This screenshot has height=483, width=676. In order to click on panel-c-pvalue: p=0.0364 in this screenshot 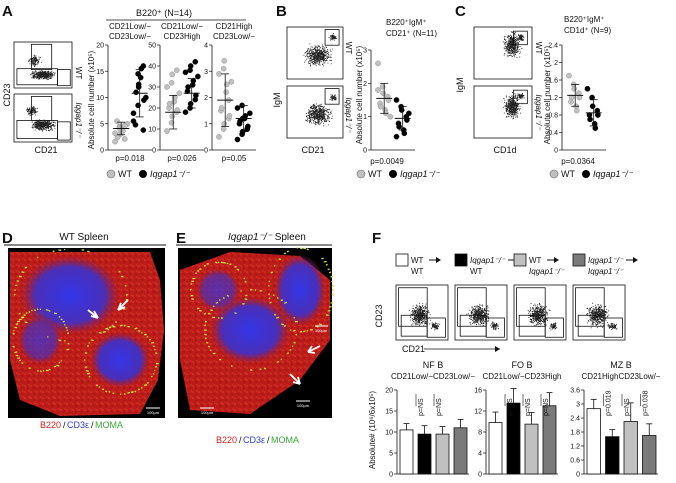, I will do `click(578, 161)`.